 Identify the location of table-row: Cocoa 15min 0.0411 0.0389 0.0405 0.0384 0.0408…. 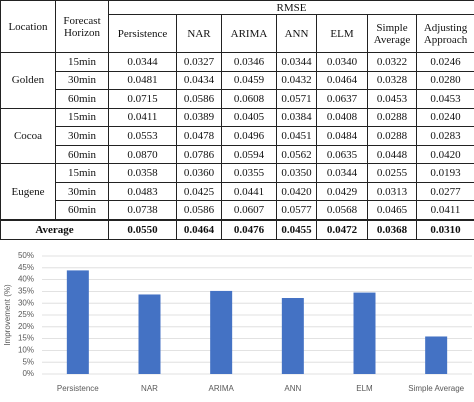
(237, 136).